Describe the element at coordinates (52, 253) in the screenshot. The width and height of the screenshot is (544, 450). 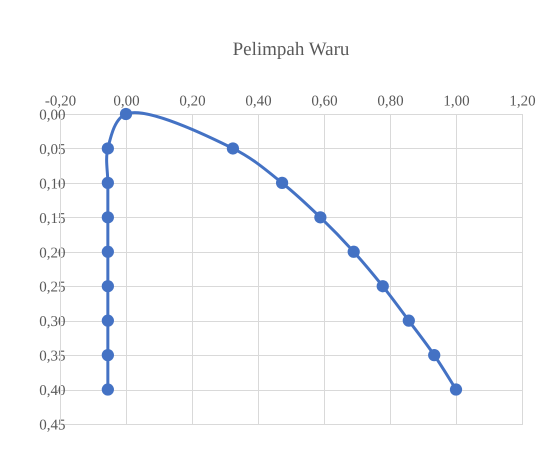
I see `y-tick-label: 0,20` at that location.